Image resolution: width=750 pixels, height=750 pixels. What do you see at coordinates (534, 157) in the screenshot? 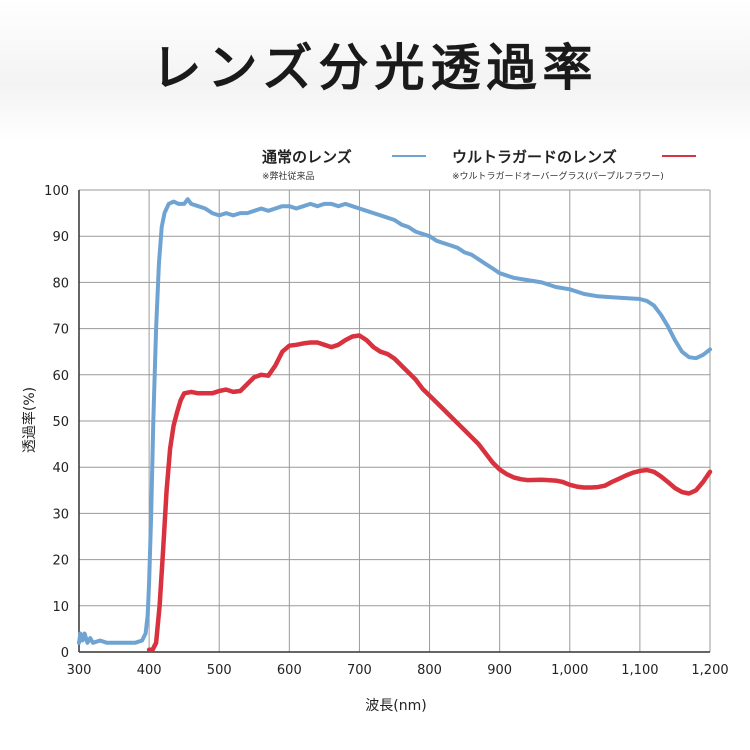
I see `legend-label: ウルトラガードのレンズ` at bounding box center [534, 157].